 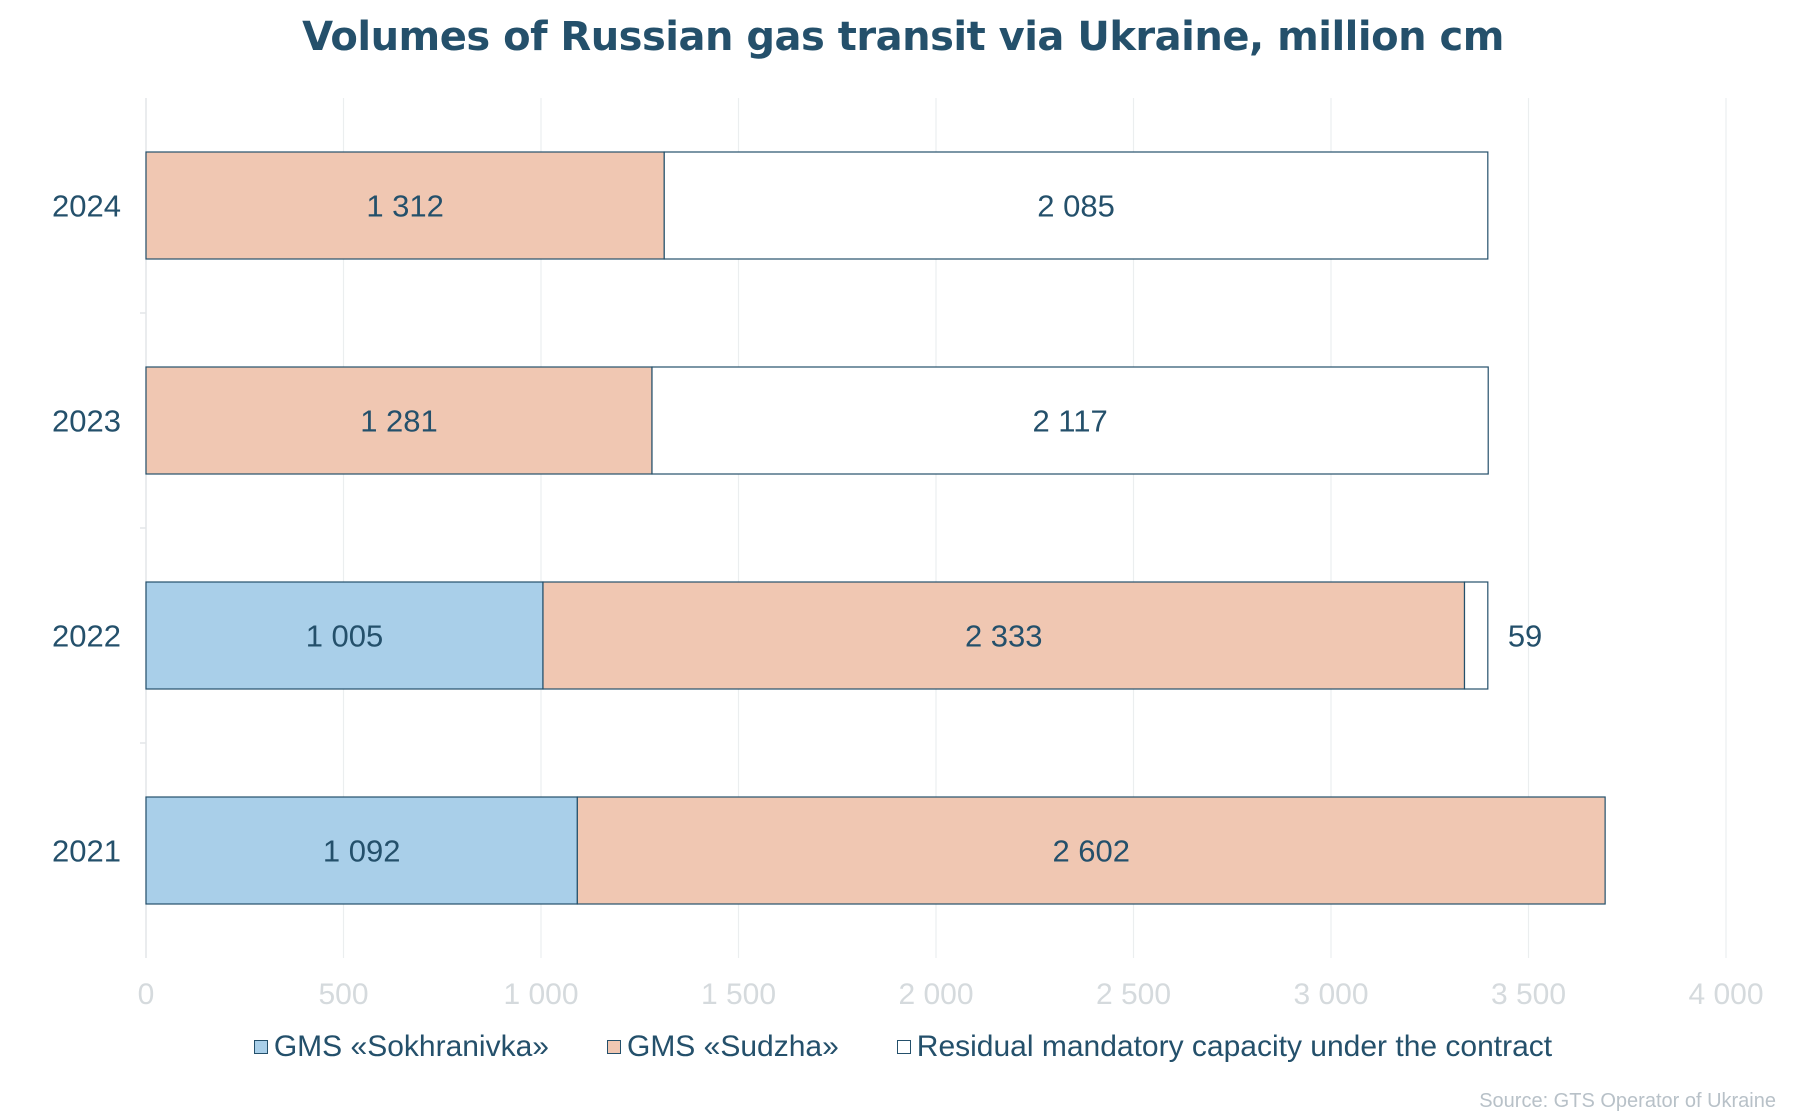 I want to click on y-tick-label: 2022, so click(x=86, y=636).